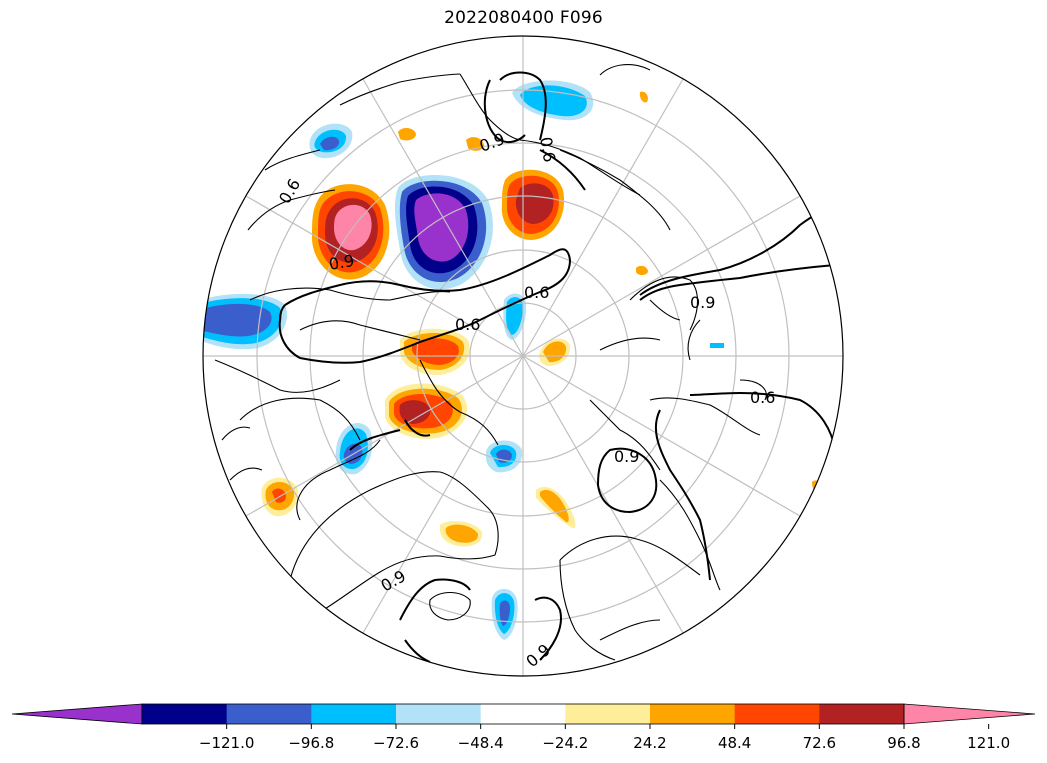 This screenshot has height=763, width=1047. I want to click on colorbar-tick-label: 24.2, so click(650, 743).